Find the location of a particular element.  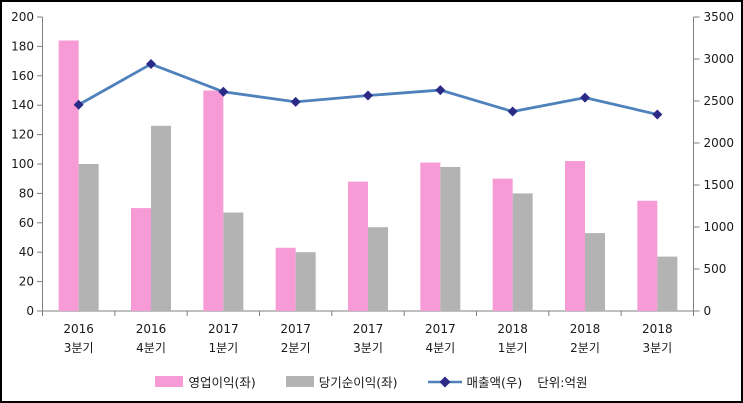

right-axis-tick-label: 1000 is located at coordinates (719, 227).